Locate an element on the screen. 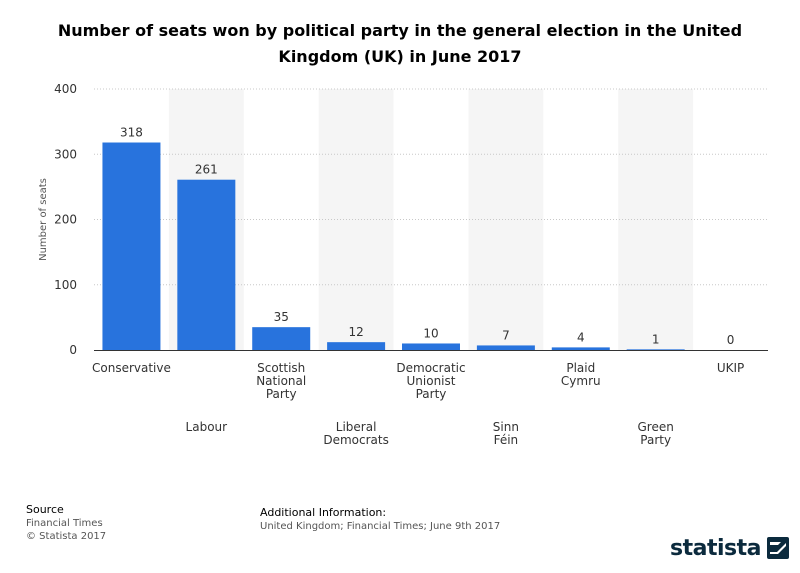 The height and width of the screenshot is (573, 800). y-tick-label: 300 is located at coordinates (65, 154).